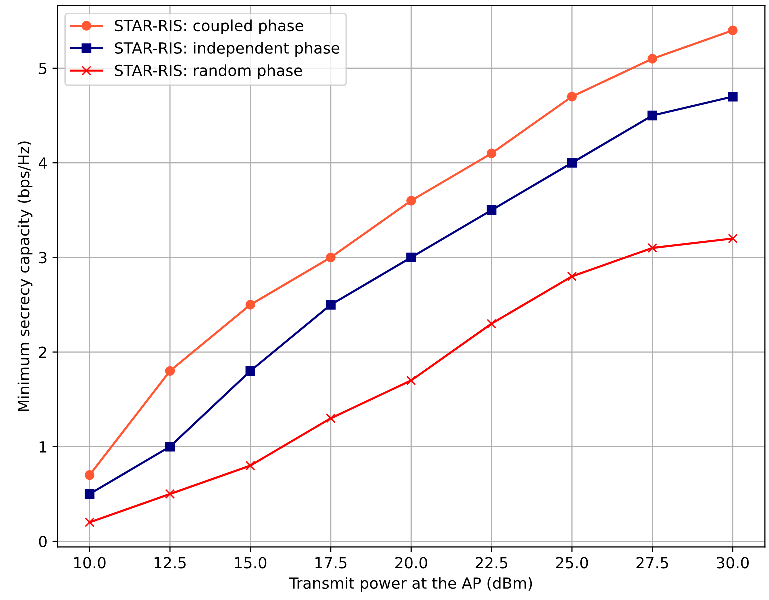 This screenshot has width=769, height=600. Describe the element at coordinates (492, 563) in the screenshot. I see `x-tick-label: 22.5` at that location.